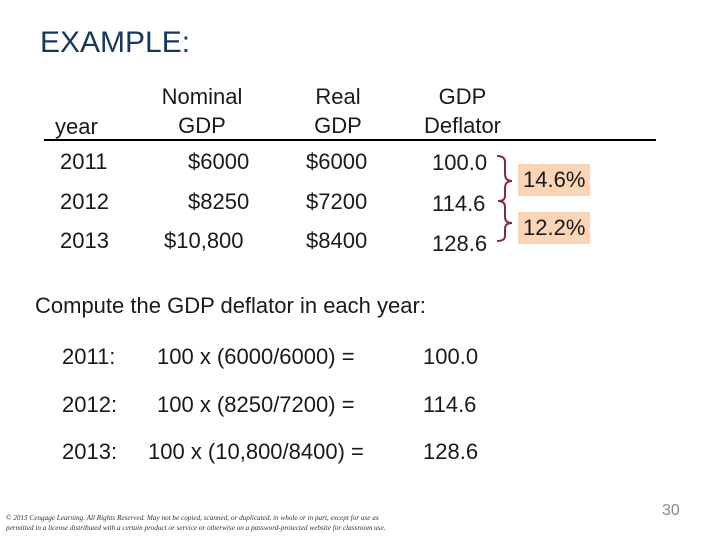 This screenshot has height=540, width=720. What do you see at coordinates (460, 243) in the screenshot?
I see `row-2013-deflator: 128.6` at bounding box center [460, 243].